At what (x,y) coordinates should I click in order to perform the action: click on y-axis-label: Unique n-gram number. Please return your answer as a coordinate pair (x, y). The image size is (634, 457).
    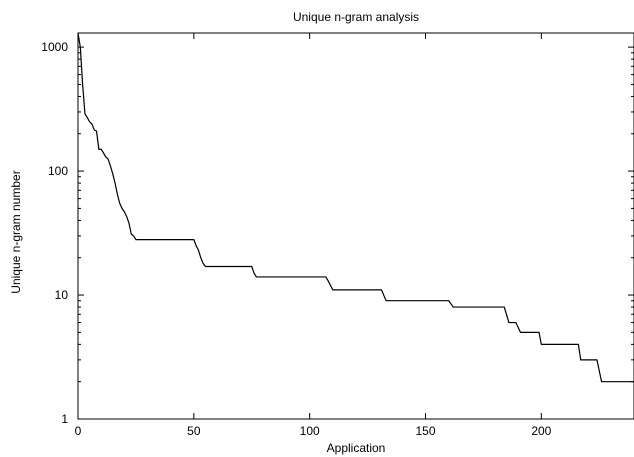
    Looking at the image, I should click on (16, 231).